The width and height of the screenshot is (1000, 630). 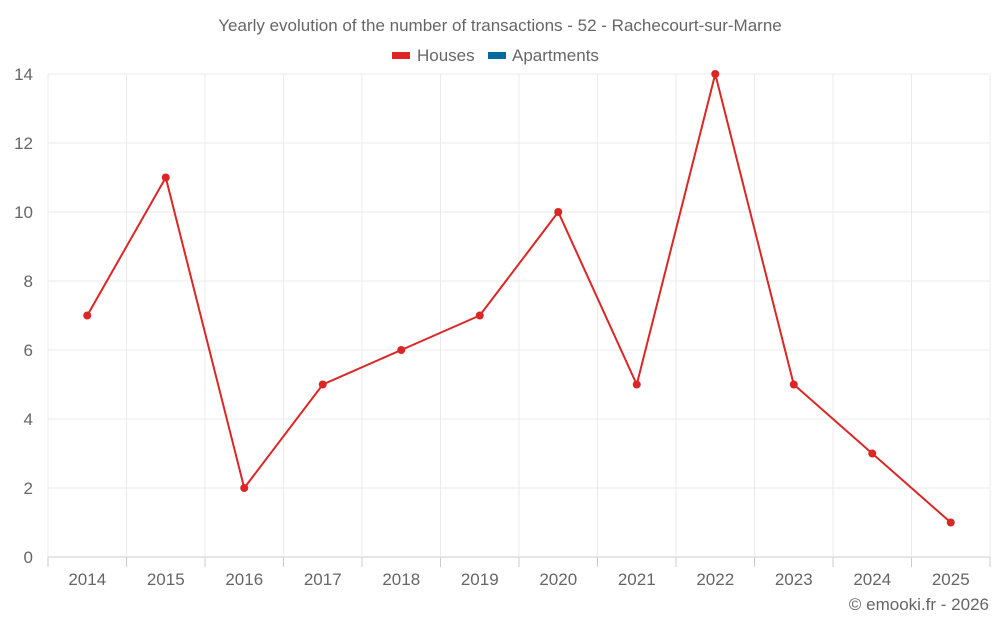 I want to click on data-point-houses-2017, so click(x=322, y=384).